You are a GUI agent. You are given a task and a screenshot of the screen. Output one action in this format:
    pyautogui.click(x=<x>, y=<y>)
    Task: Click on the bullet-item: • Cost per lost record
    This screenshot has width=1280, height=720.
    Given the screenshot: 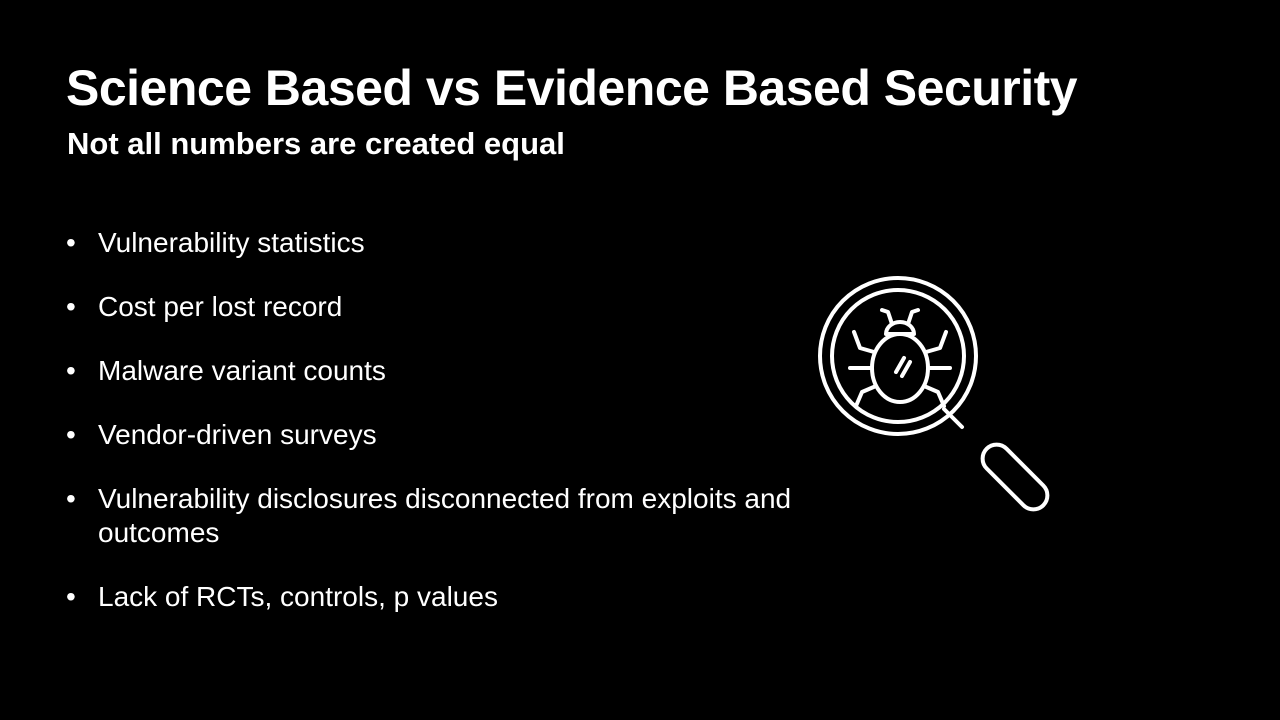 What is the action you would take?
    pyautogui.click(x=456, y=307)
    